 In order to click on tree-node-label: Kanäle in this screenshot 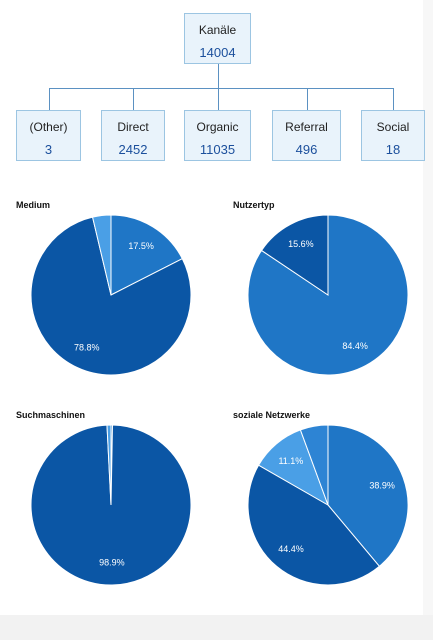, I will do `click(217, 30)`.